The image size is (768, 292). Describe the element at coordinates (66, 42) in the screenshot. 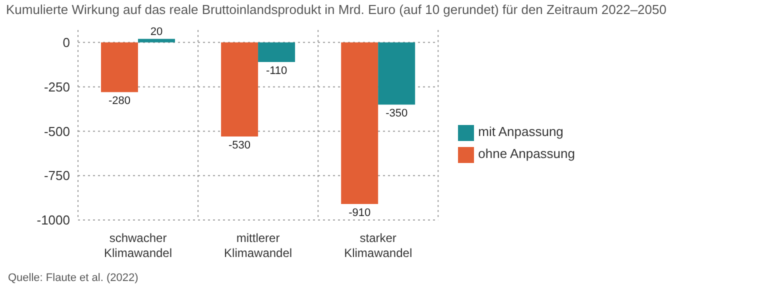

I see `y-tick-label: 0` at that location.